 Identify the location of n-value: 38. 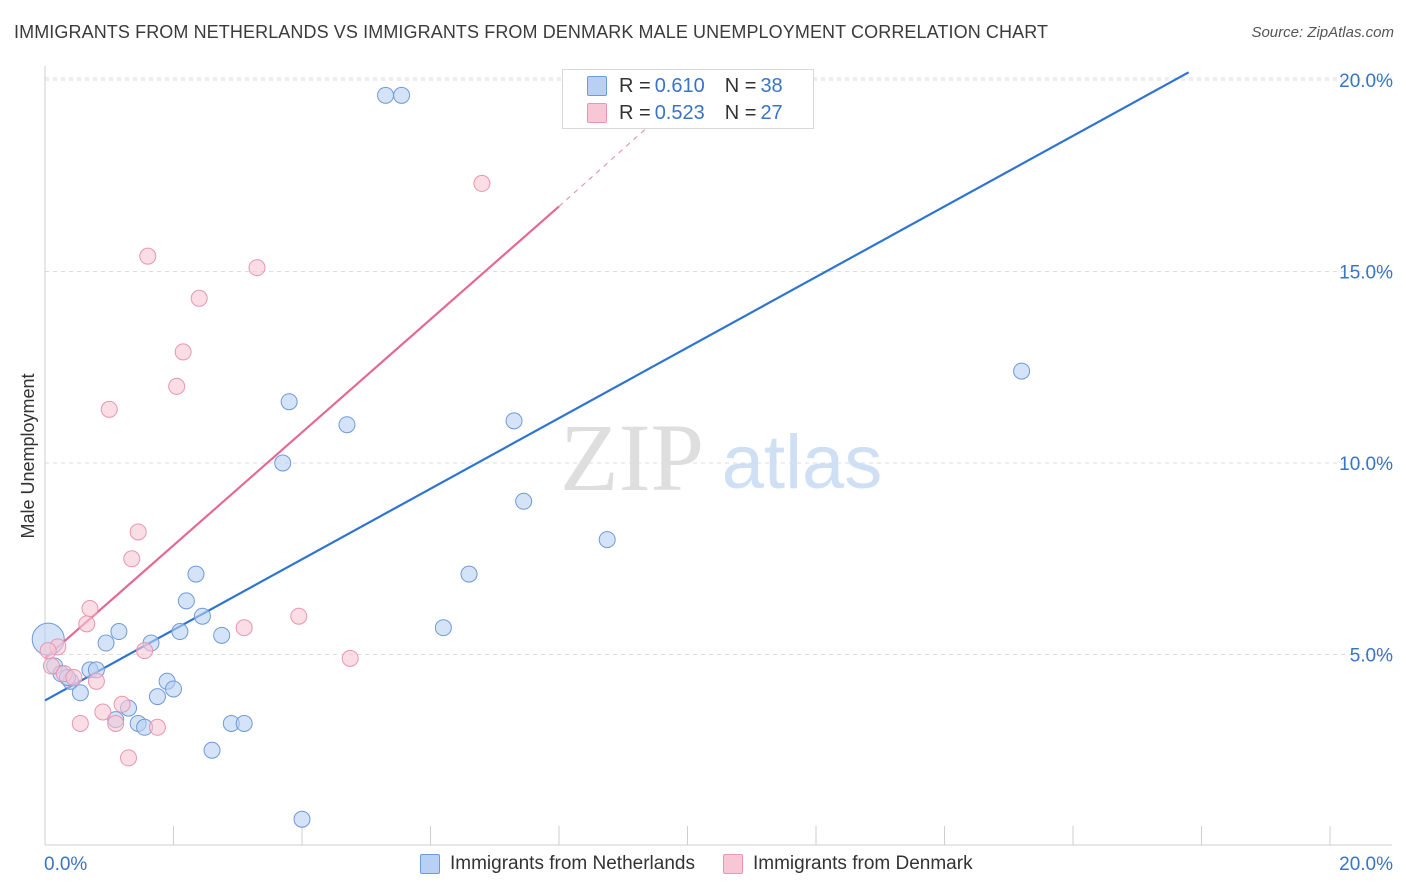
(771, 85).